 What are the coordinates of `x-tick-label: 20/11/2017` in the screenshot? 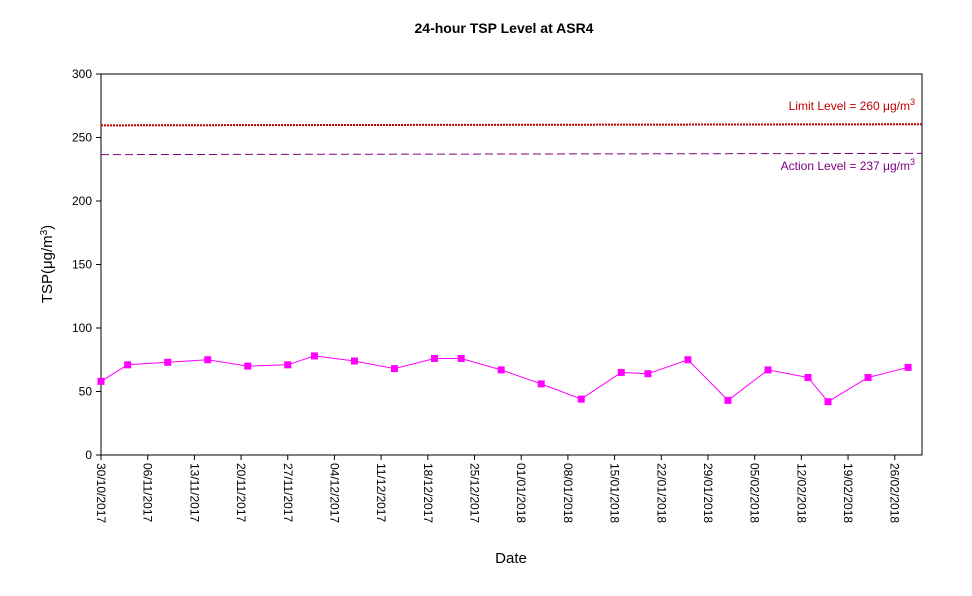 It's located at (241, 492).